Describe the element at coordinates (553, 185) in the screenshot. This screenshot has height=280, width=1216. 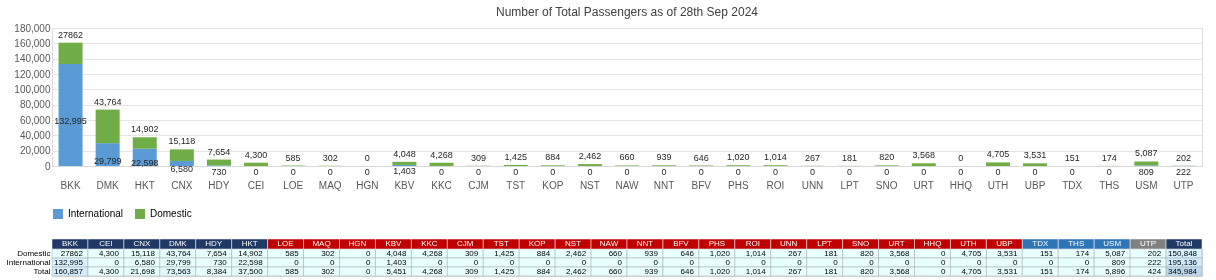
I see `x-tick-label: KOP` at that location.